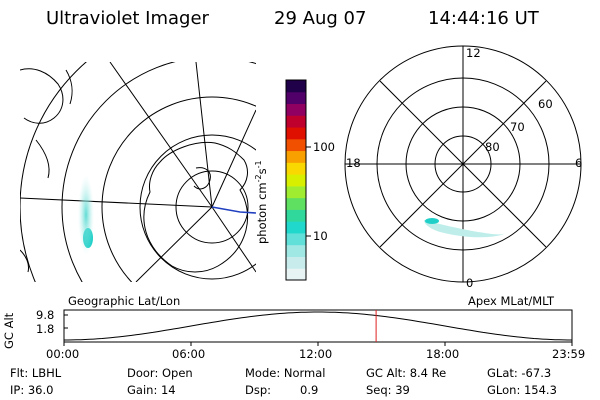 The width and height of the screenshot is (600, 400). Describe the element at coordinates (353, 163) in the screenshot. I see `mlt-label-dusk: 18` at that location.